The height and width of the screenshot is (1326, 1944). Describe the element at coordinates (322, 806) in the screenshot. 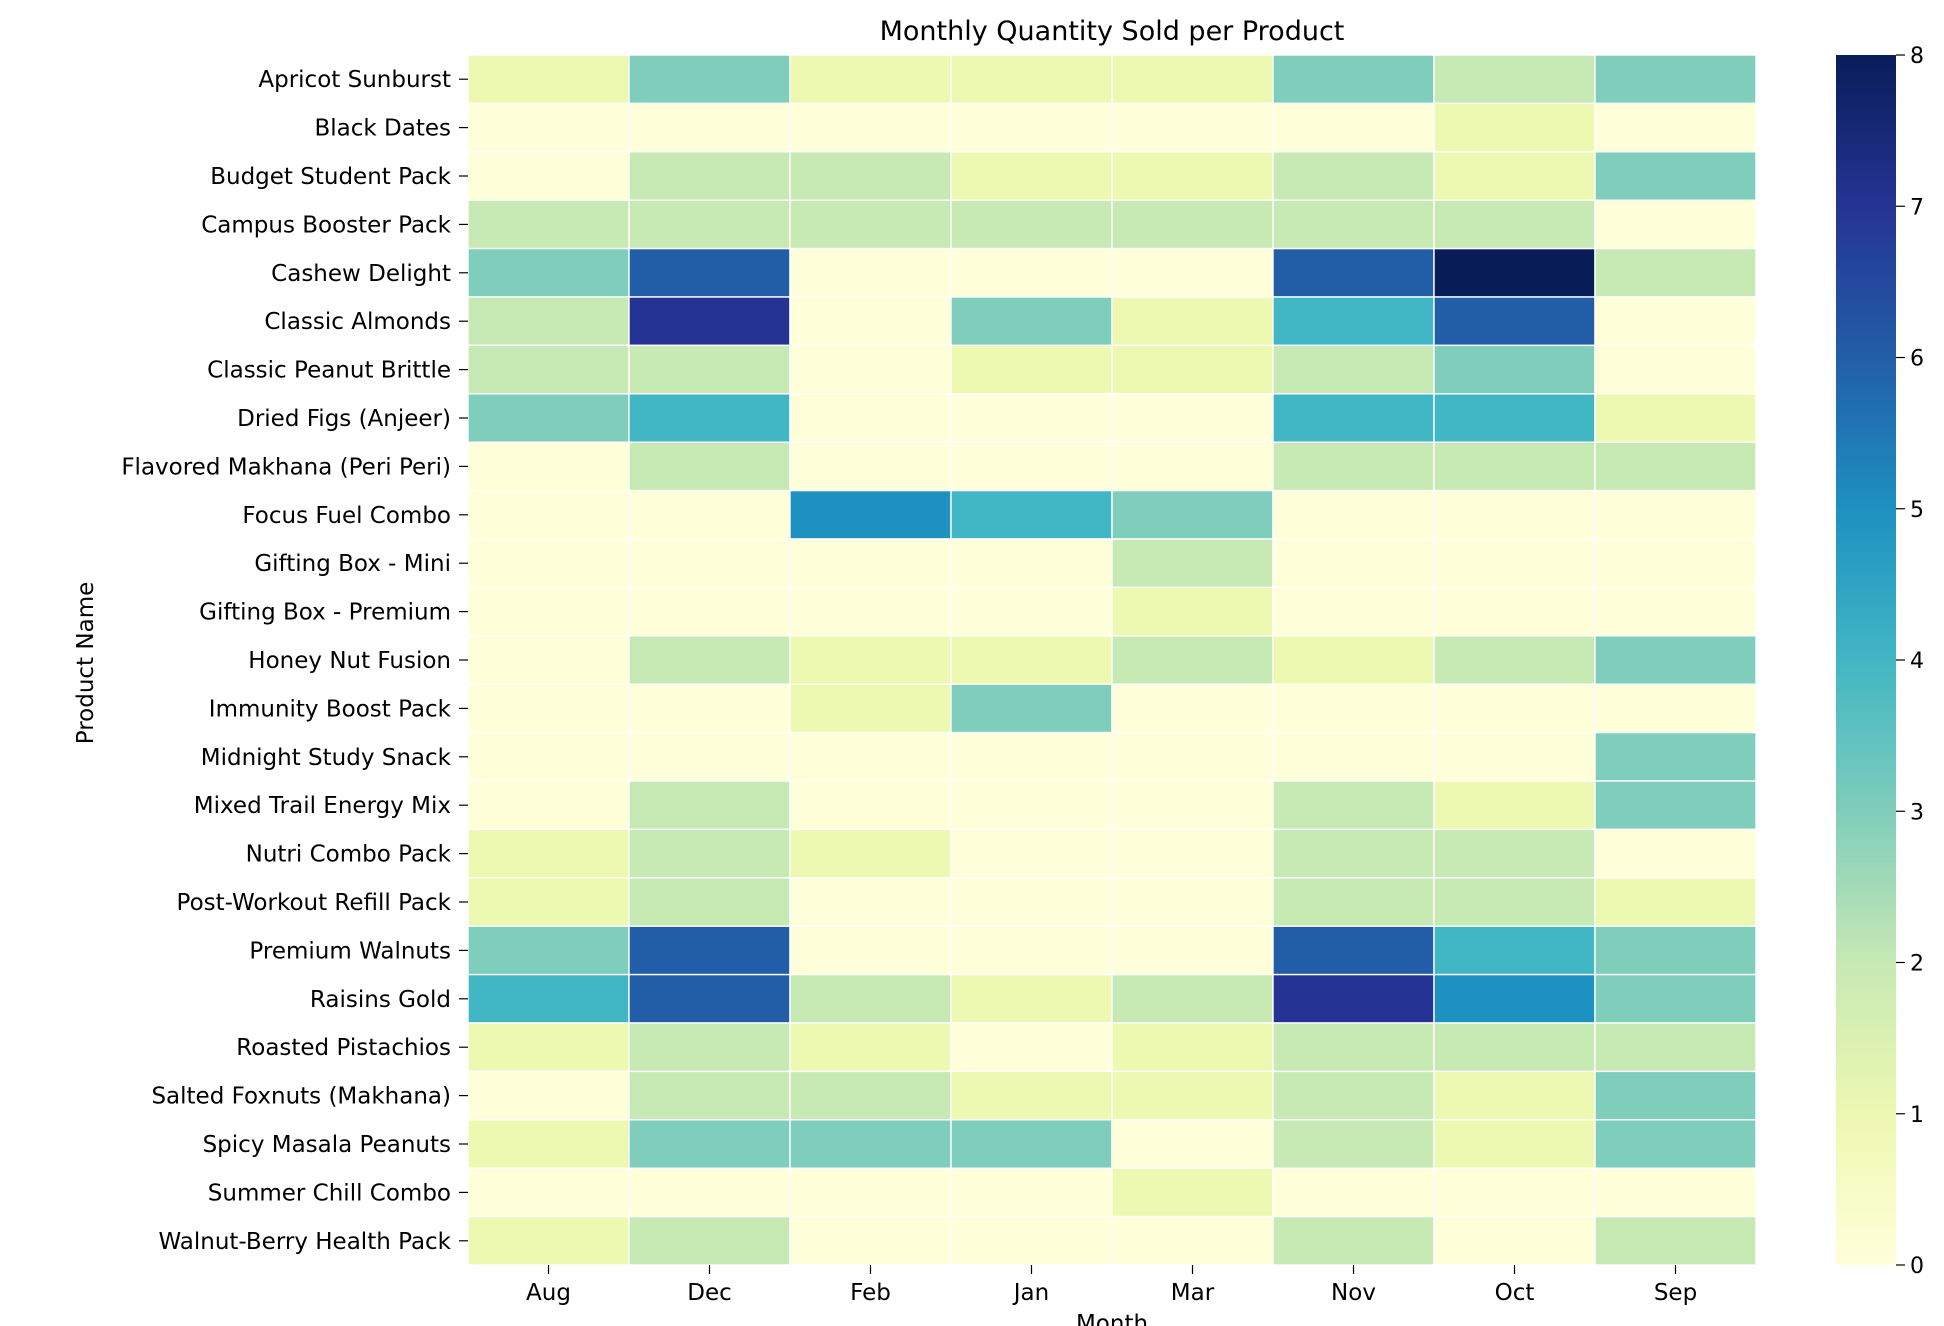

I see `y-tick-label: Mixed Trail Energy Mix` at that location.